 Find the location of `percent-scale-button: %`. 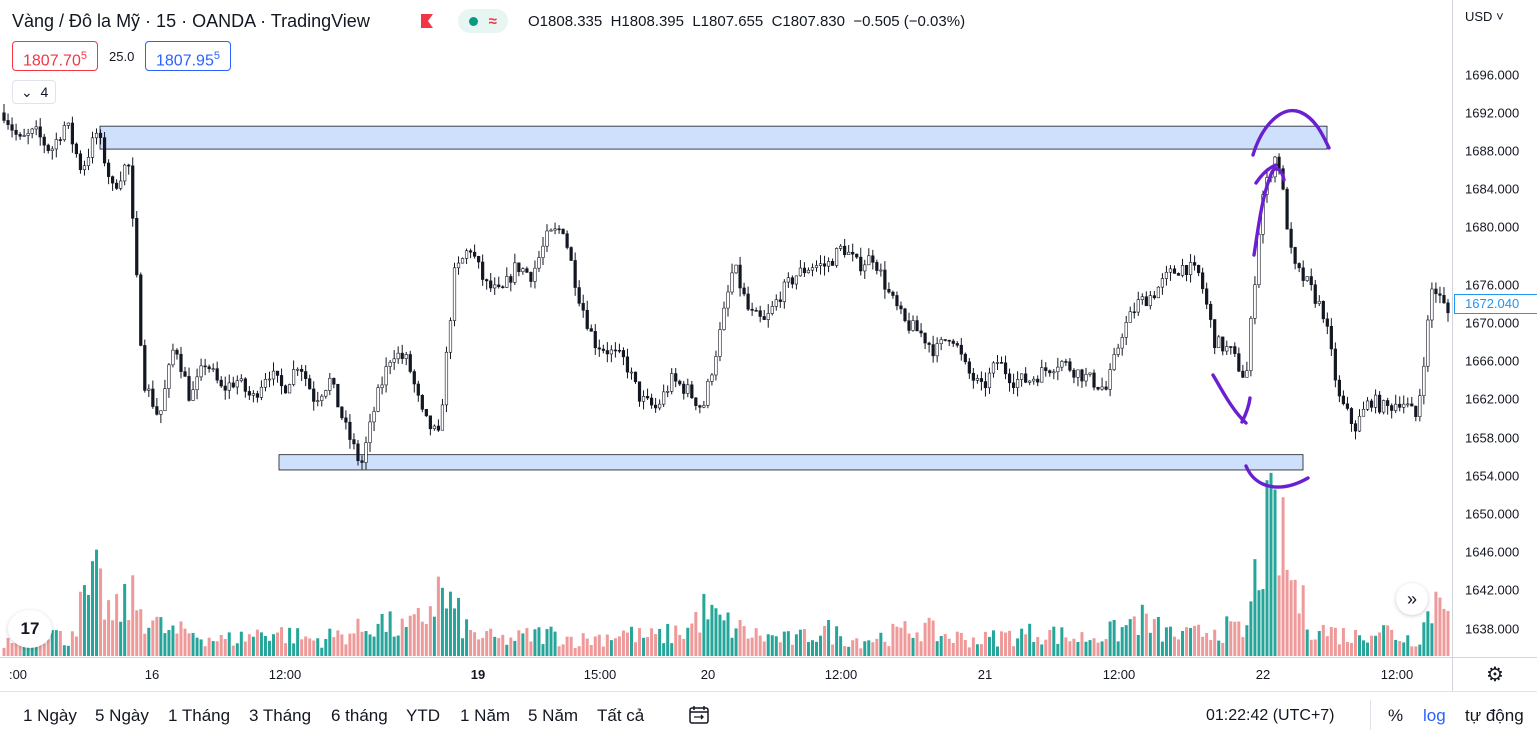

percent-scale-button: % is located at coordinates (1396, 715).